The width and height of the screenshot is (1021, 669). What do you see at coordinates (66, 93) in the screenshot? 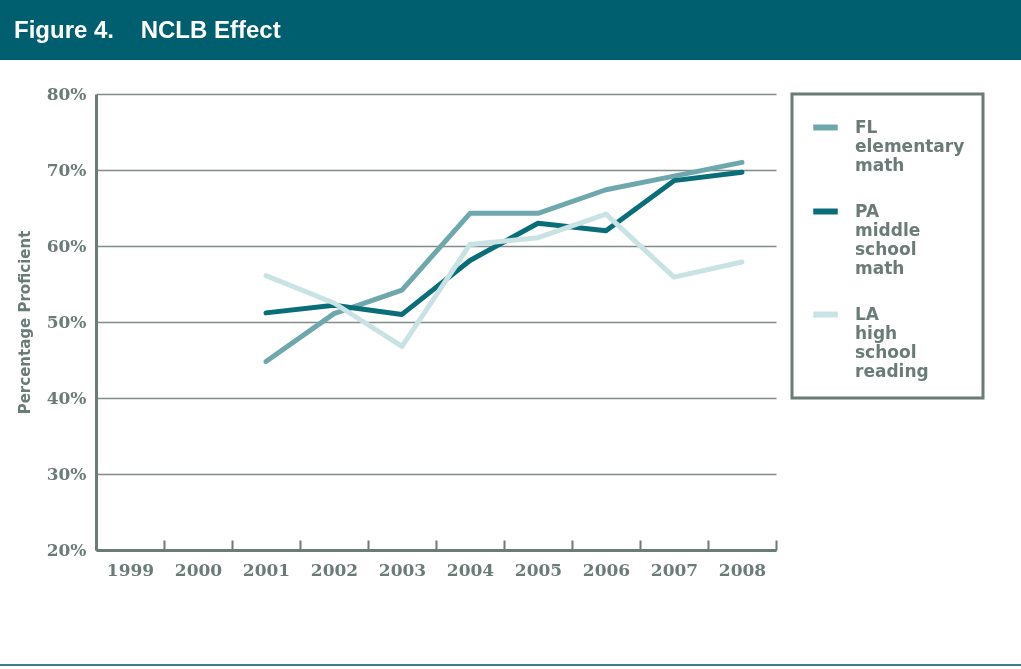
I see `y-tick-label: 80%` at bounding box center [66, 93].